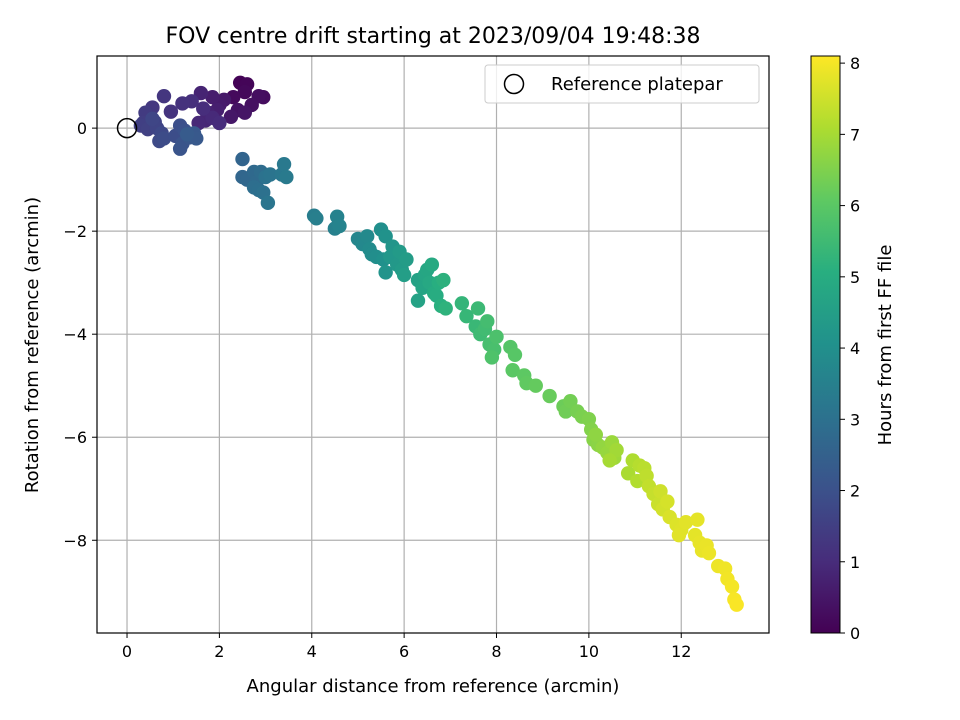 This screenshot has height=720, width=960. Describe the element at coordinates (75, 437) in the screenshot. I see `y-tick-label: −6` at that location.